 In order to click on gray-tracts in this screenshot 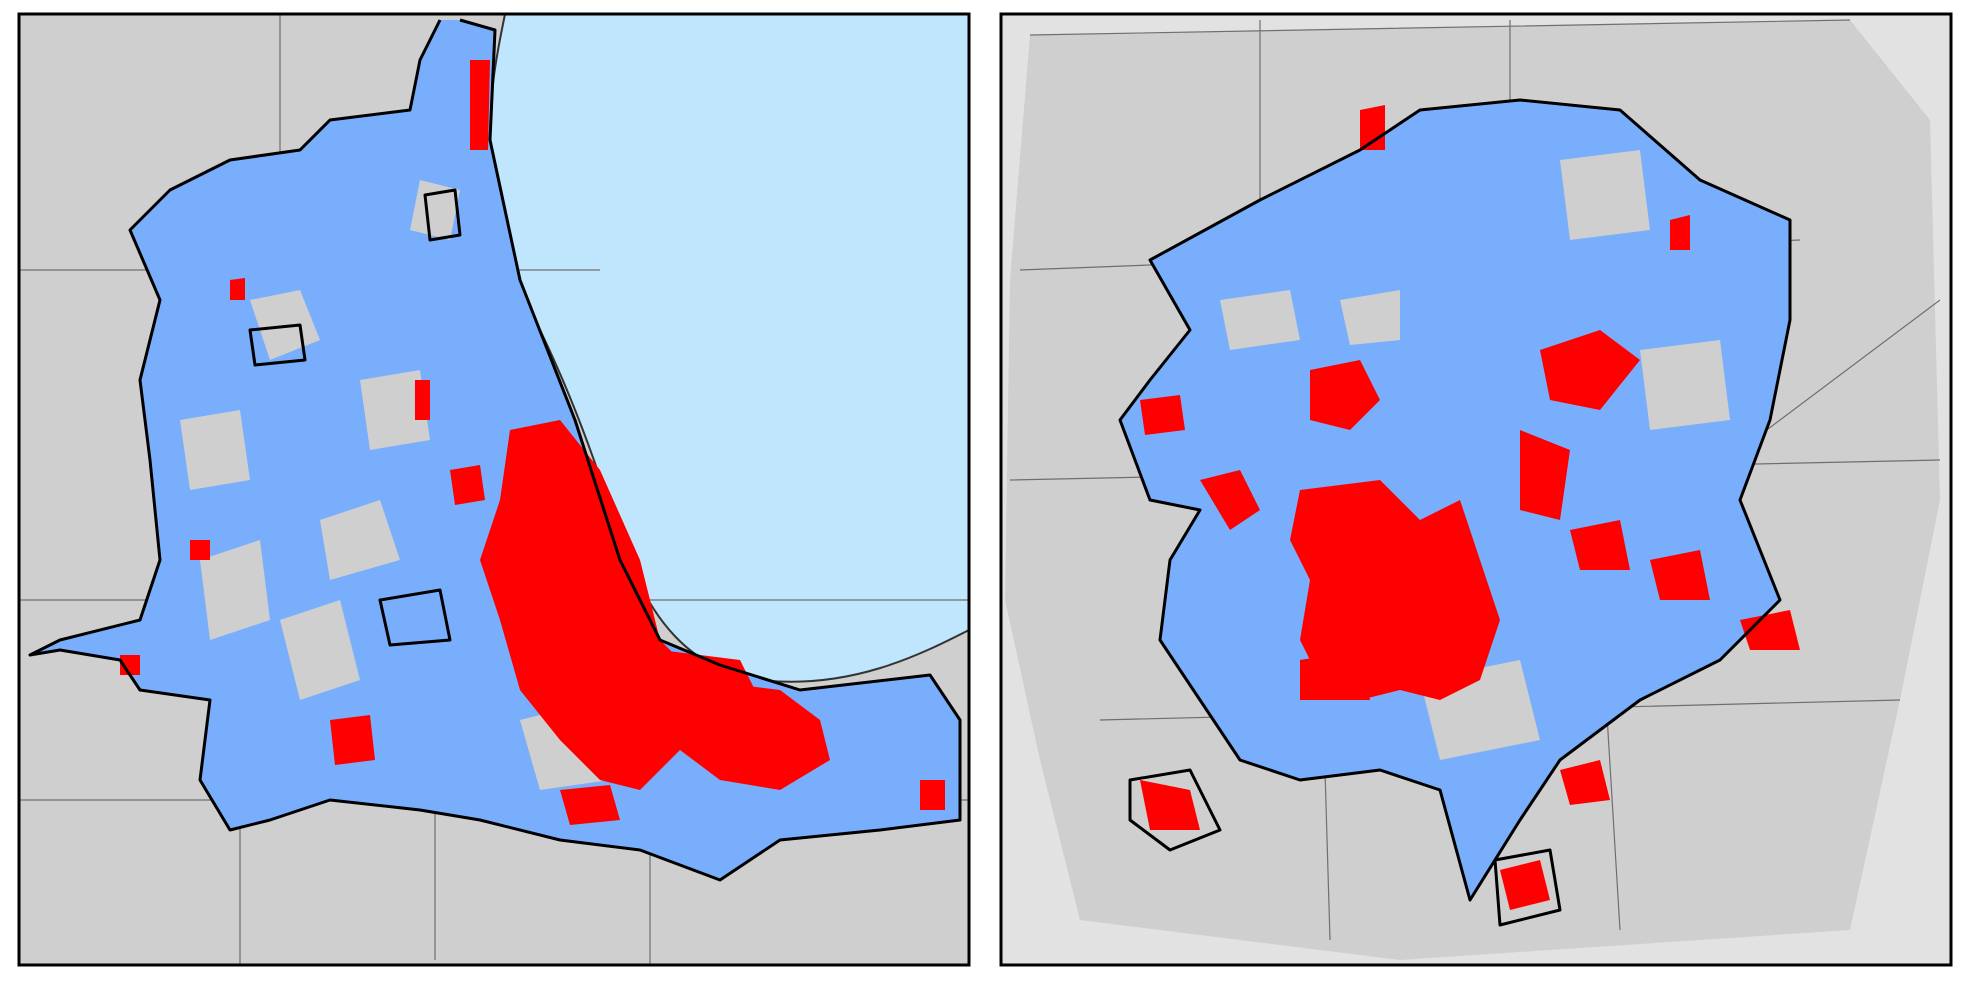, I will do `click(395, 485)`.